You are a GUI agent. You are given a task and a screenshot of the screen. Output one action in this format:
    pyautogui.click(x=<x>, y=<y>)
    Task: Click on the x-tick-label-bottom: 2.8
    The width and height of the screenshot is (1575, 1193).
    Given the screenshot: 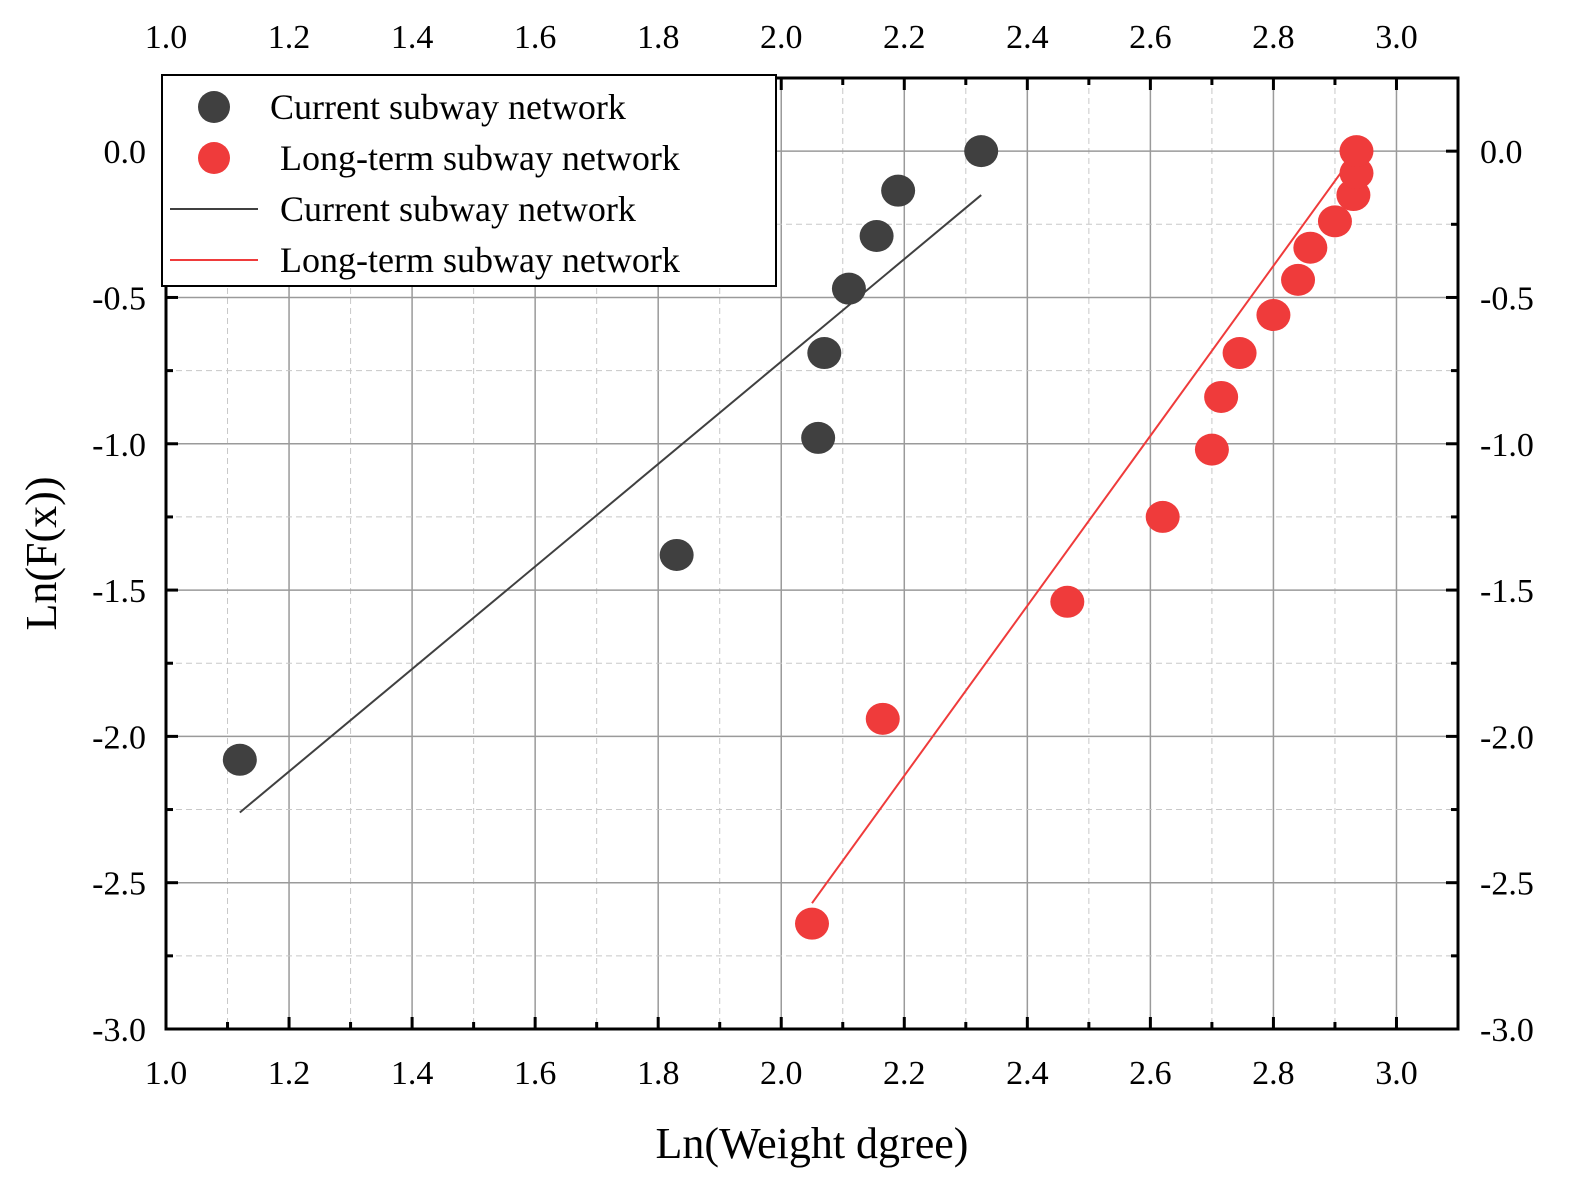 What is the action you would take?
    pyautogui.click(x=1273, y=1073)
    